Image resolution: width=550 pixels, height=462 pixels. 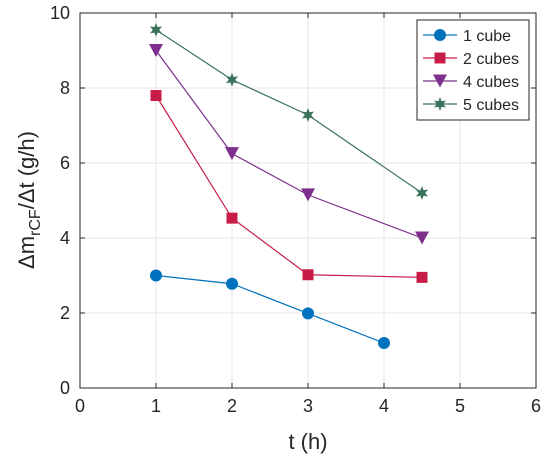 What do you see at coordinates (65, 313) in the screenshot?
I see `y-tick-label: 2` at bounding box center [65, 313].